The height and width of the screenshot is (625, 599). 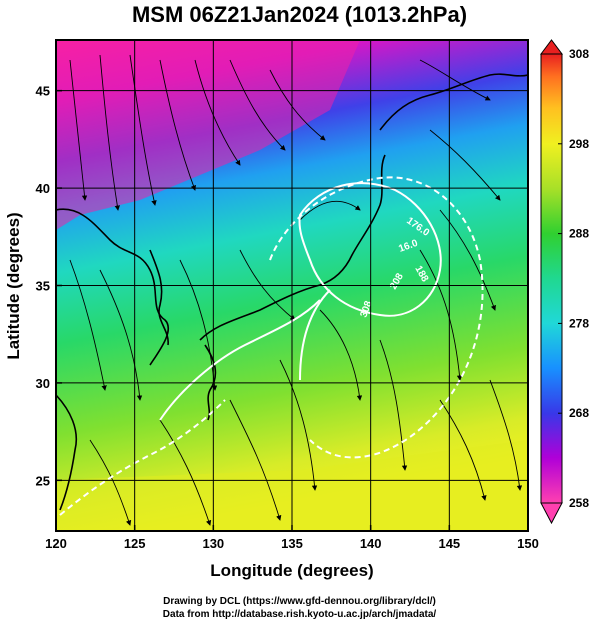 I want to click on y-axis-ticks: 25 30 35 40 45, so click(x=49, y=286).